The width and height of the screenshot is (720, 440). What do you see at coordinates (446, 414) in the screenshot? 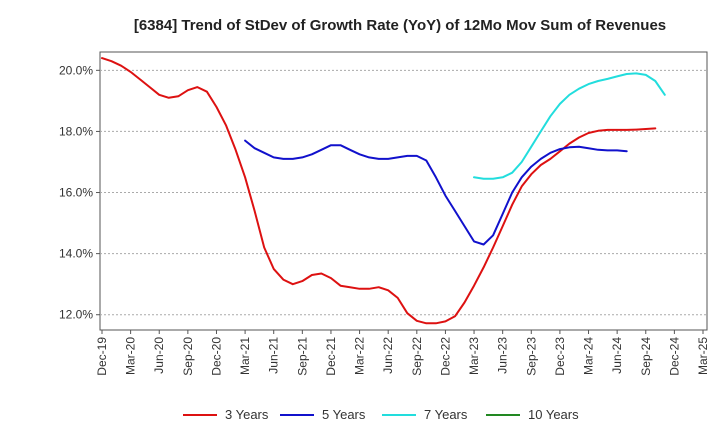
I see `legend-label: 7 Years` at bounding box center [446, 414].